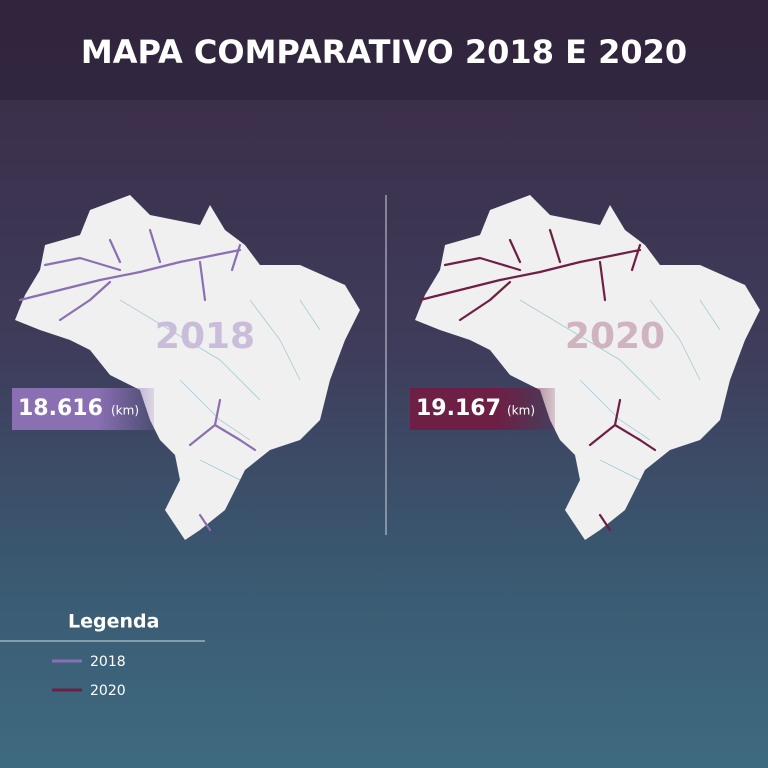 This screenshot has width=768, height=768. What do you see at coordinates (113, 622) in the screenshot?
I see `legend-title: Legenda` at bounding box center [113, 622].